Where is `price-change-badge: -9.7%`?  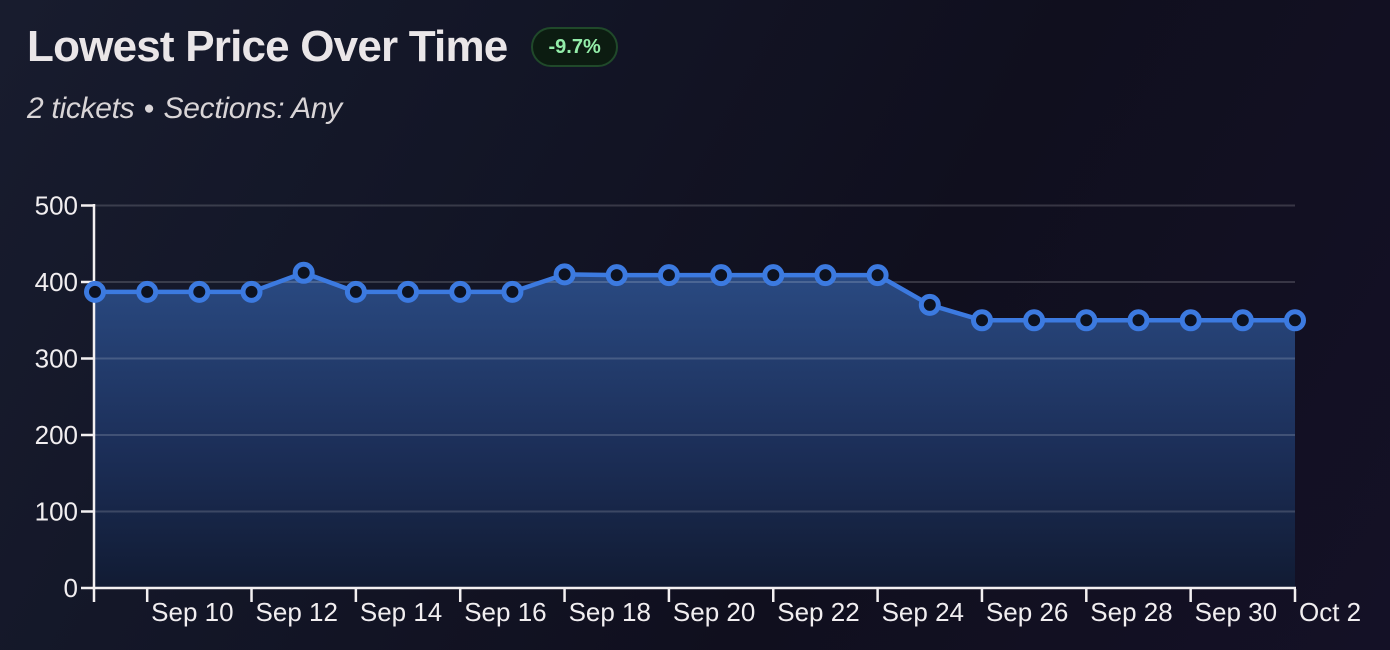 price-change-badge: -9.7% is located at coordinates (574, 47).